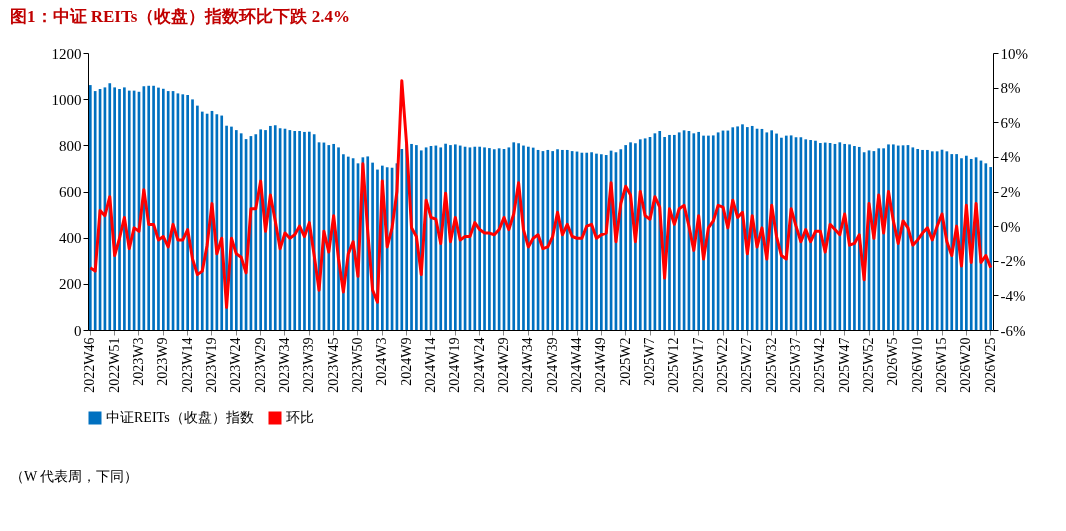 The width and height of the screenshot is (1066, 531). What do you see at coordinates (1013, 261) in the screenshot?
I see `y2-tick-label: -2%` at bounding box center [1013, 261].